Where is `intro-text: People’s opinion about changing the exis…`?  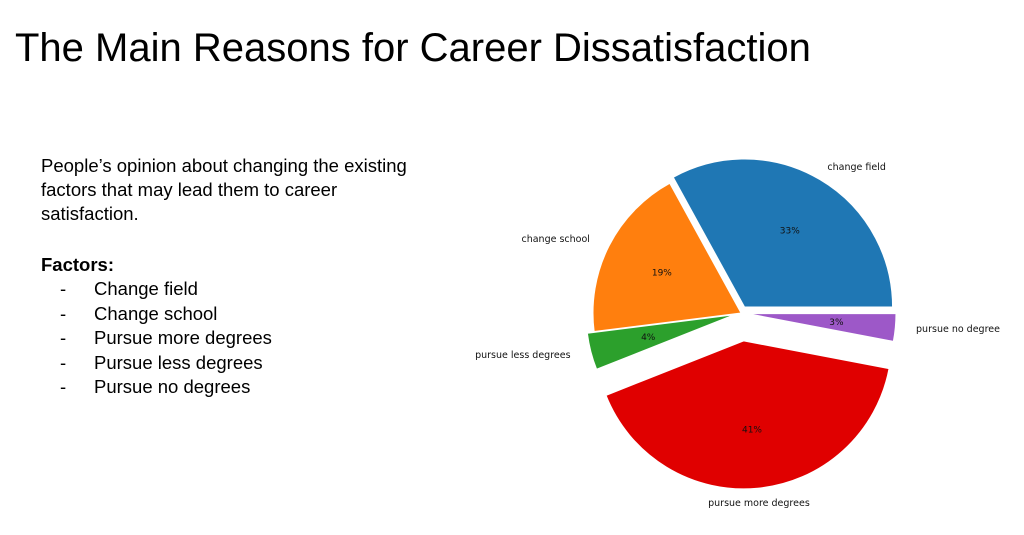 intro-text: People’s opinion about changing the exis… is located at coordinates (224, 189).